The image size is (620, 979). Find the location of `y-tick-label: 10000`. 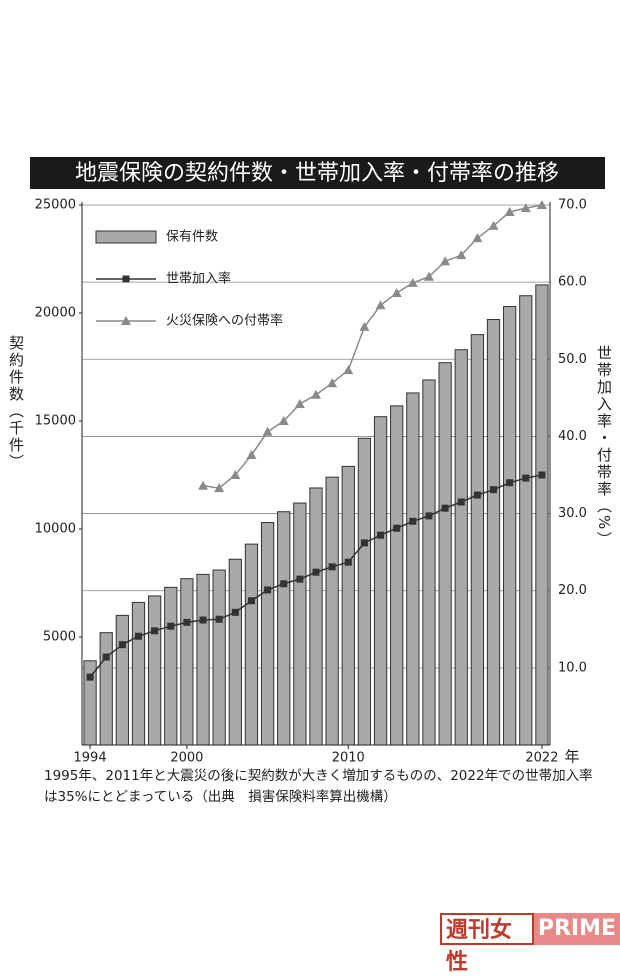

y-tick-label: 10000 is located at coordinates (55, 529).